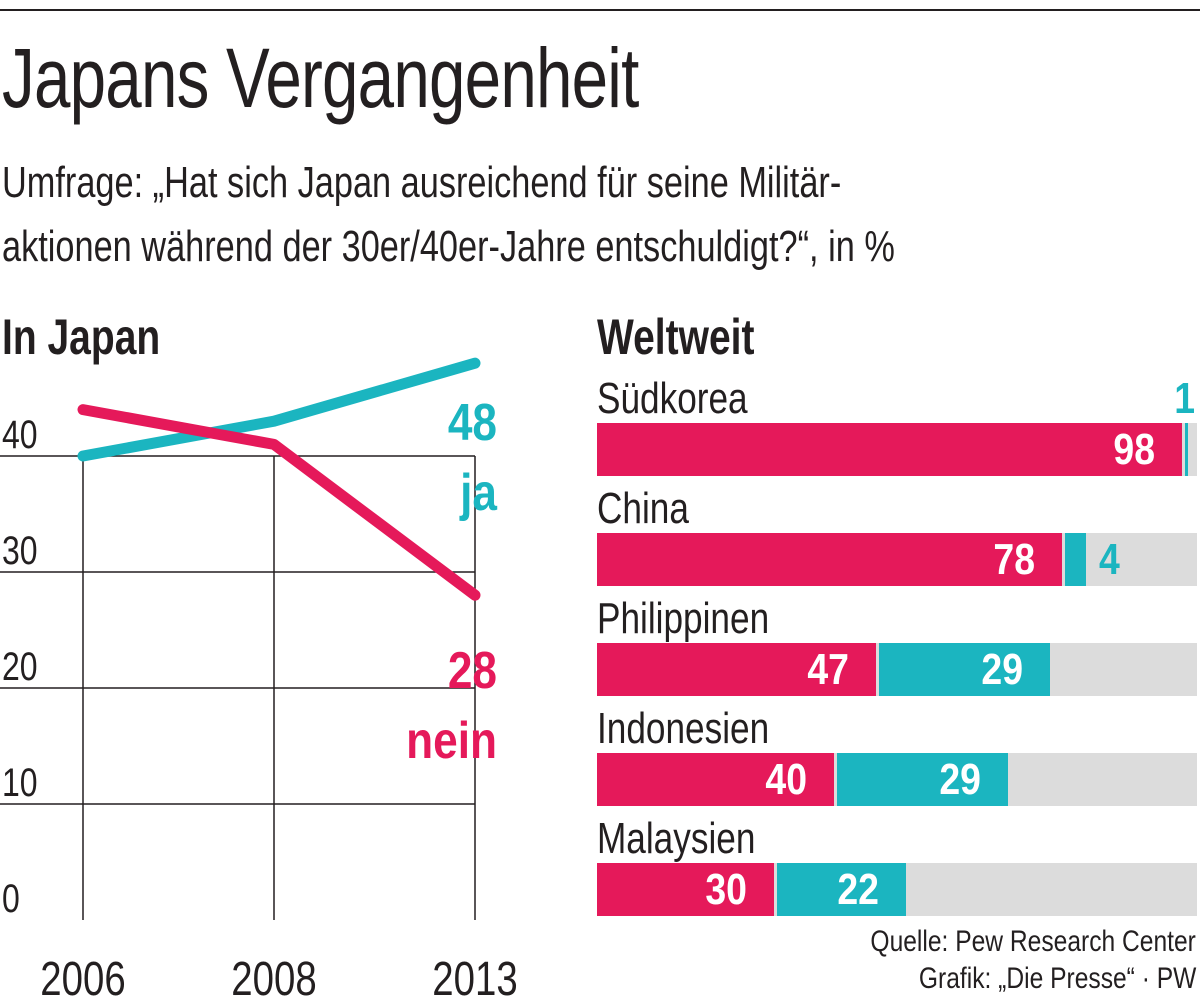 This screenshot has height=1005, width=1200. What do you see at coordinates (683, 728) in the screenshot?
I see `bar-category-label: Indonesien` at bounding box center [683, 728].